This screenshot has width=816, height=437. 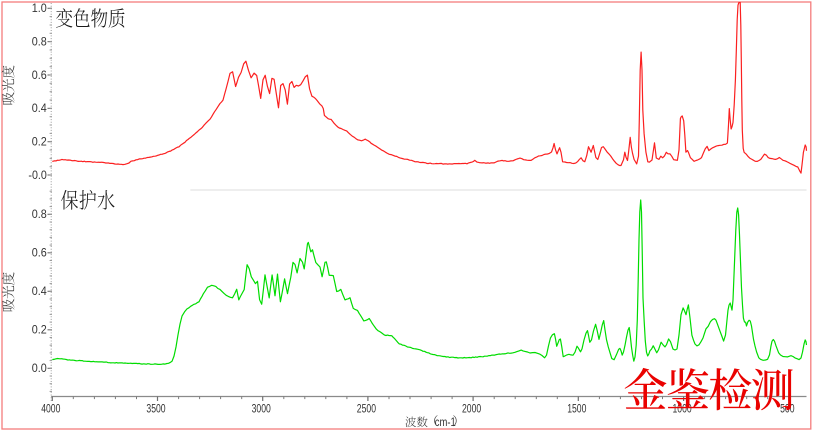 I want to click on svg-text: 4000, so click(x=50, y=409).